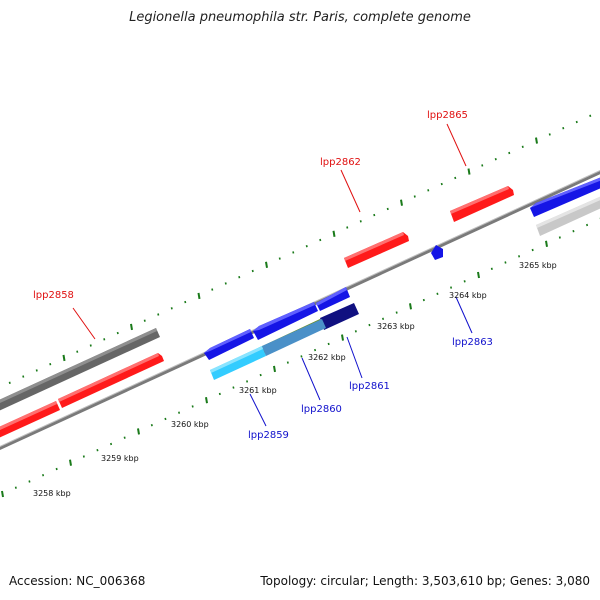 The height and width of the screenshot is (600, 600). Describe the element at coordinates (190, 424) in the screenshot. I see `scale-label-3260: 3260 kbp` at that location.